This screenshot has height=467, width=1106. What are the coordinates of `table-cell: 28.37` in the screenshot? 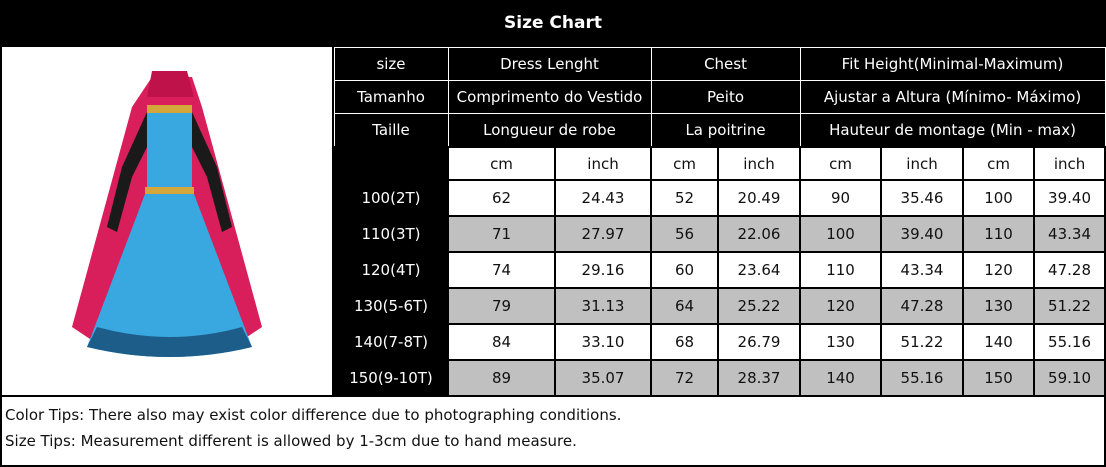 It's located at (759, 378).